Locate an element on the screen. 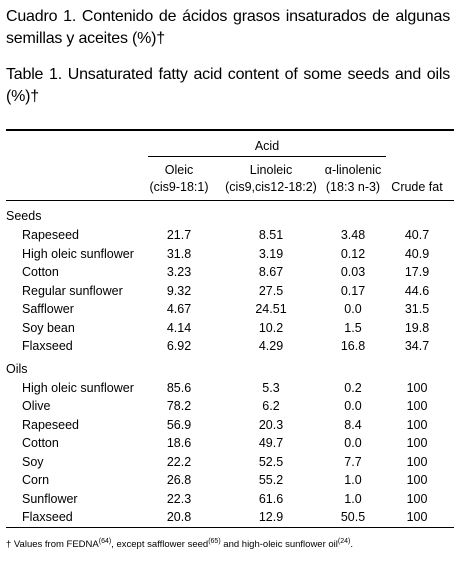  column-header: (cis9,cis12-18:2) is located at coordinates (271, 187).